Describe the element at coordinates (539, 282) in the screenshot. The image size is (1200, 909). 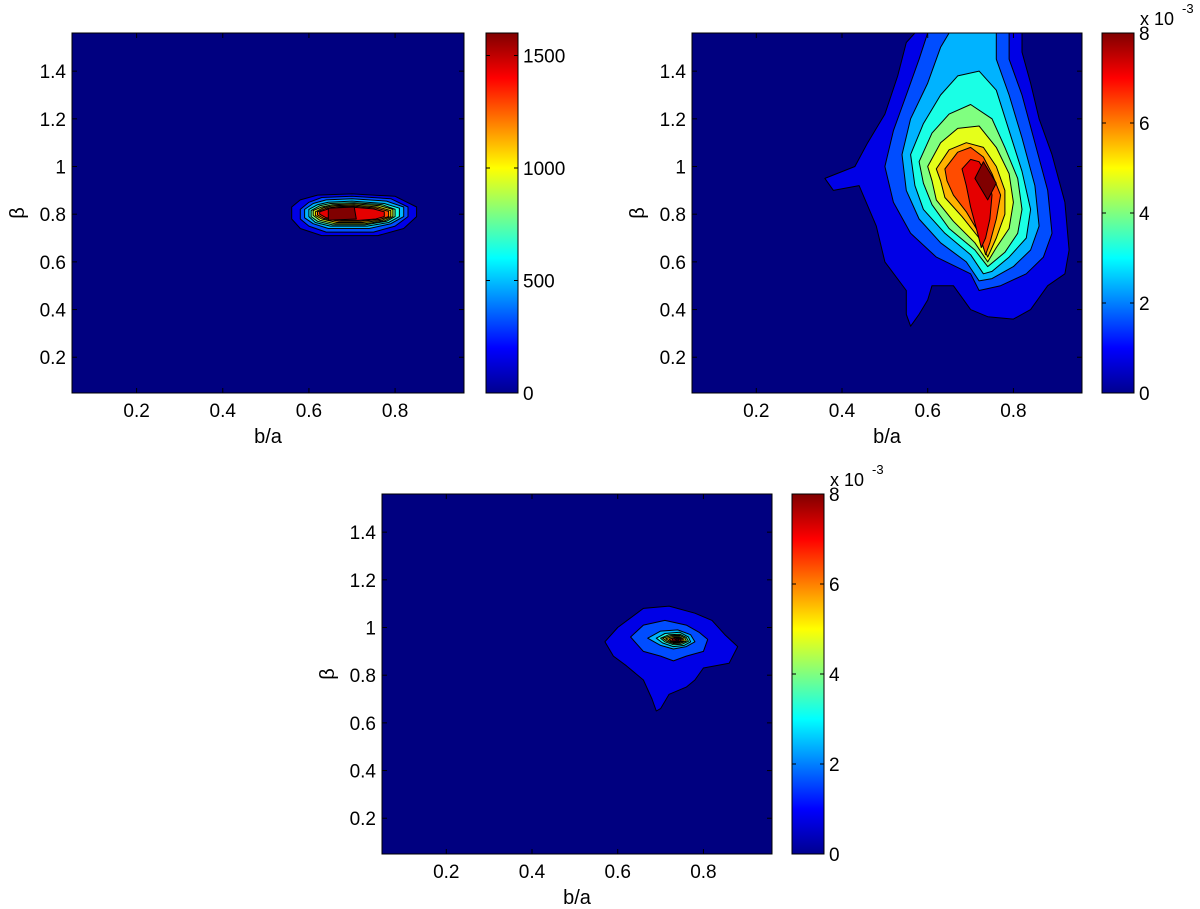
I see `colorbar-tick-label: 500` at that location.